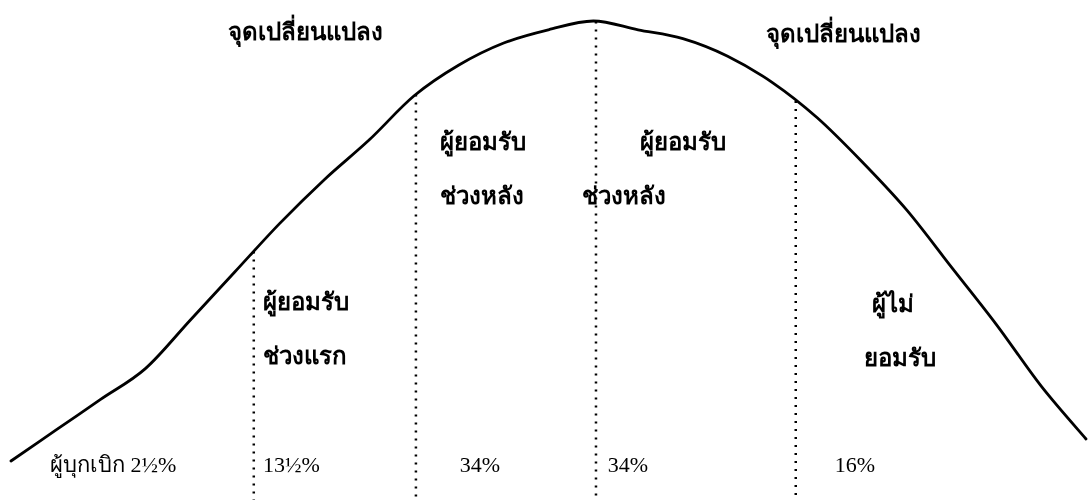 This screenshot has height=500, width=1091. What do you see at coordinates (306, 329) in the screenshot?
I see `annotation: ผู้ยอมรับ ช่วงแรก` at bounding box center [306, 329].